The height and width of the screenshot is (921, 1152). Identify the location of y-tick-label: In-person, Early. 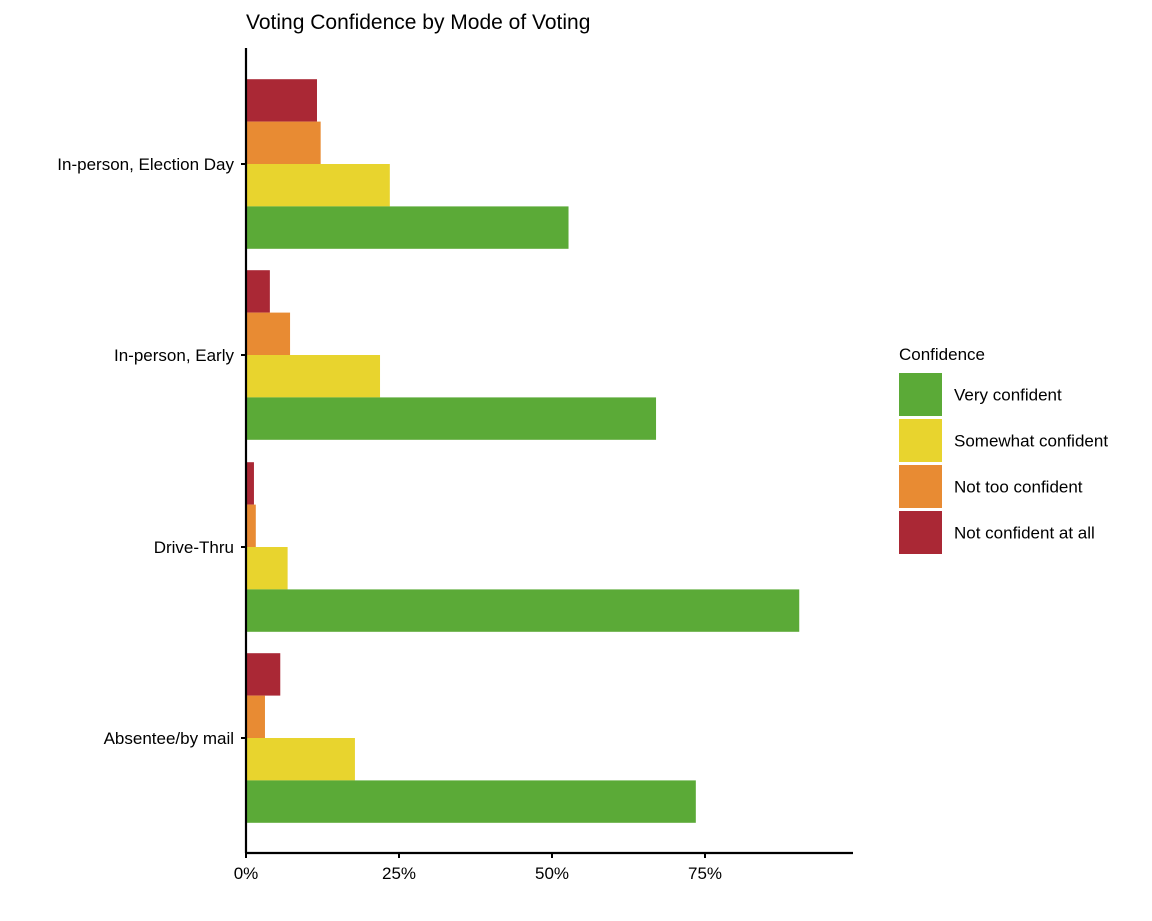
(174, 355).